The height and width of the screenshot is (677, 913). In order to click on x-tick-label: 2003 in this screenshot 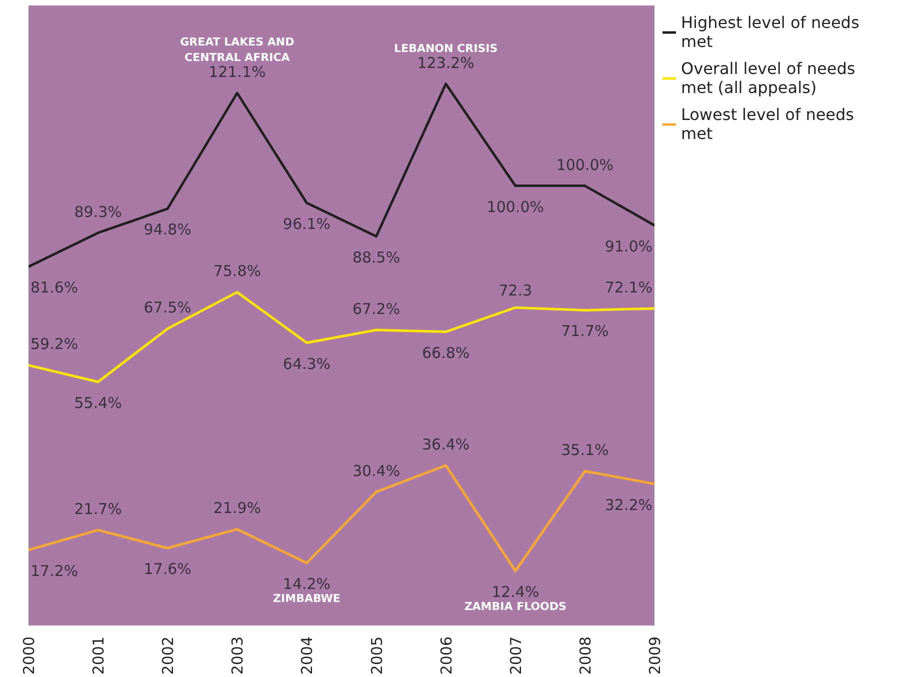, I will do `click(237, 655)`.